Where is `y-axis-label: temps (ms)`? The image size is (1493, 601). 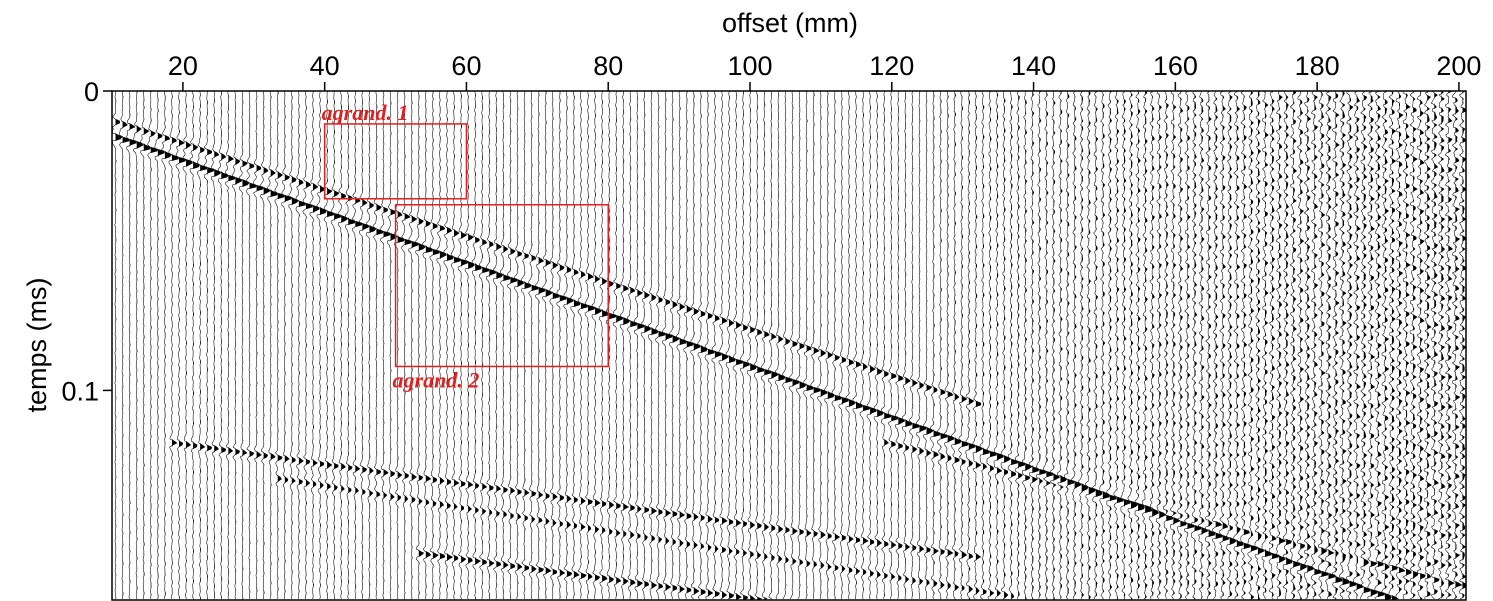 y-axis-label: temps (ms) is located at coordinates (37, 345).